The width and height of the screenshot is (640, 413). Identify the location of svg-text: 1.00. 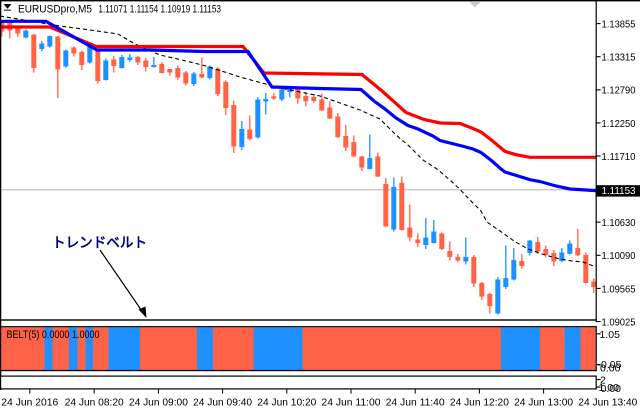
(609, 388).